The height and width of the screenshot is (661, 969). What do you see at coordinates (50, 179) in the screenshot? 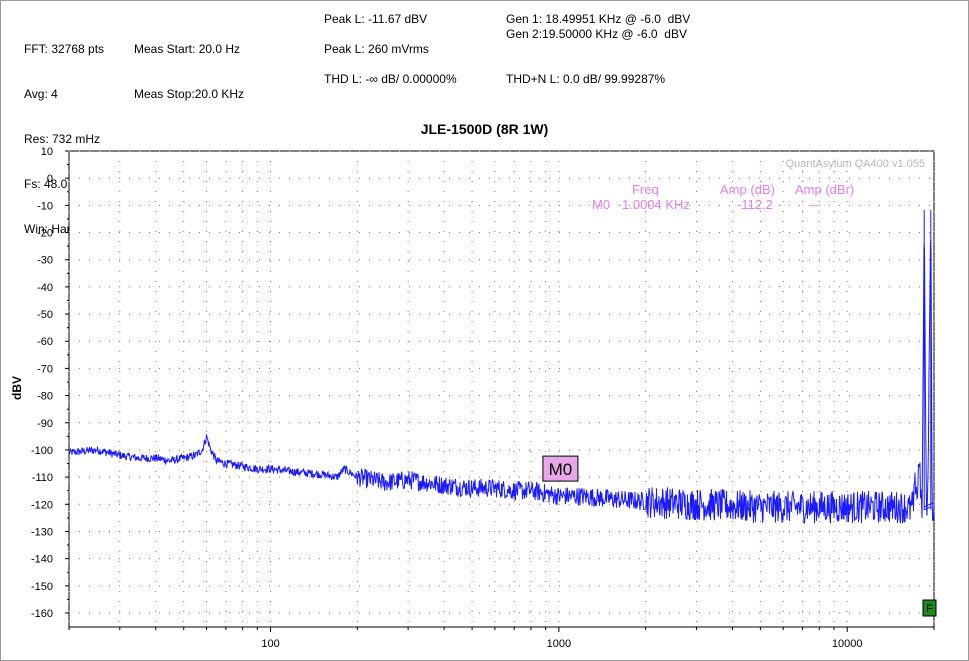
I see `y-tick-label: 0` at bounding box center [50, 179].